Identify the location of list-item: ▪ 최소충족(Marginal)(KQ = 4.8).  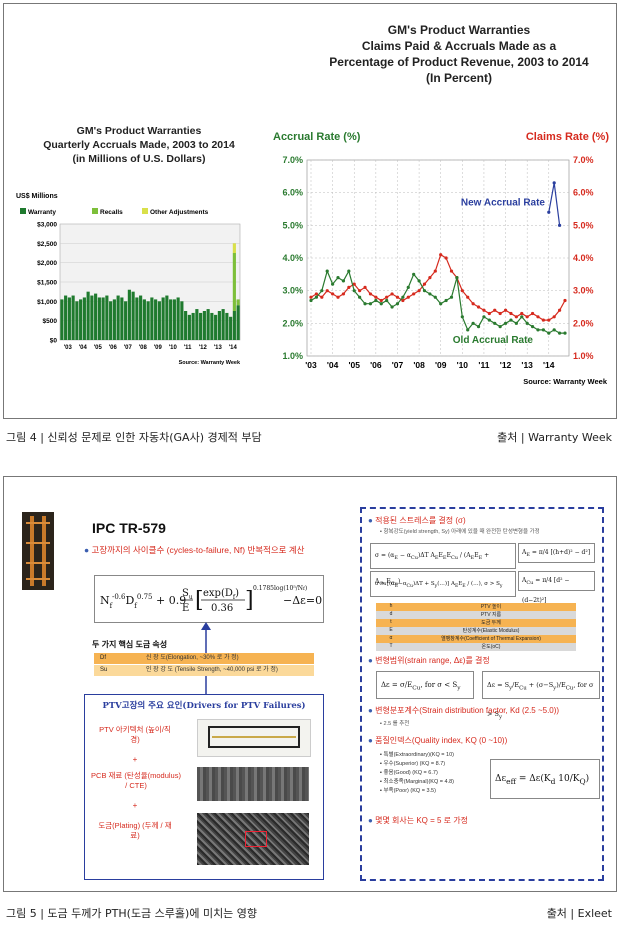
(417, 782).